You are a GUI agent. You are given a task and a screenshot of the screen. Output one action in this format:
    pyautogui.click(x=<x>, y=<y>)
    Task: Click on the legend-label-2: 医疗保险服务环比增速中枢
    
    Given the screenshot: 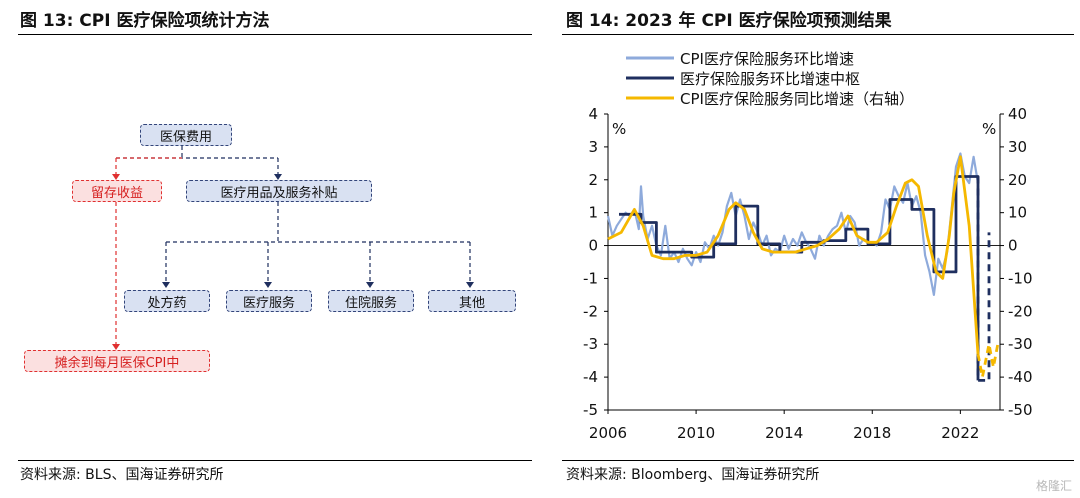 What is the action you would take?
    pyautogui.click(x=770, y=79)
    